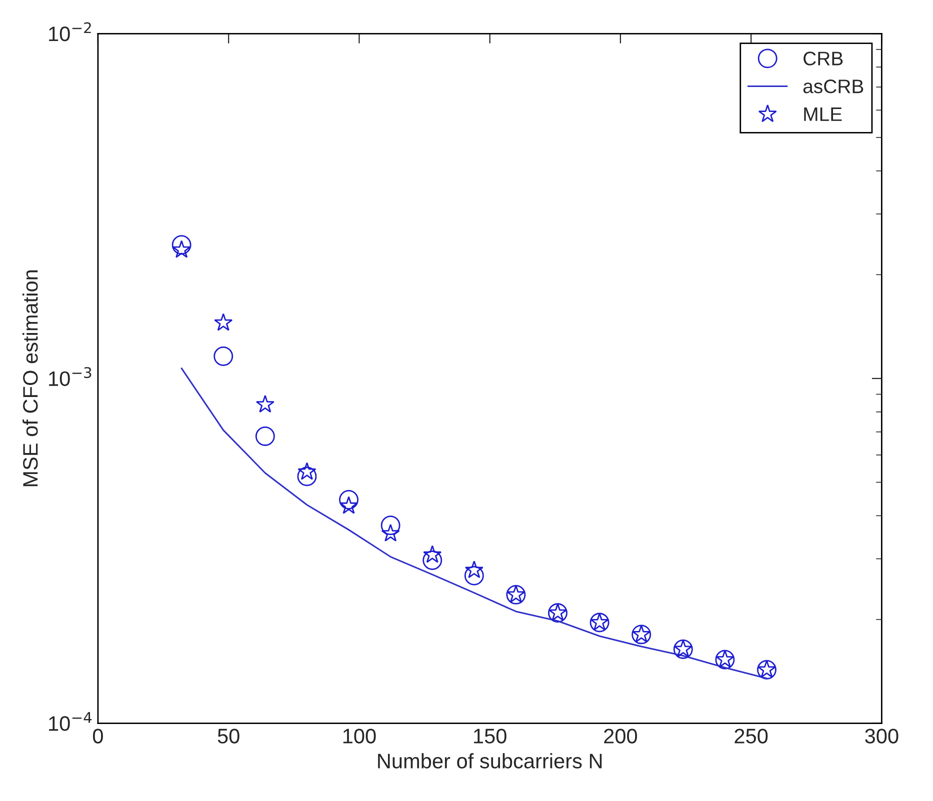 This screenshot has height=801, width=933. What do you see at coordinates (97, 736) in the screenshot?
I see `x-tick-label: 0` at bounding box center [97, 736].